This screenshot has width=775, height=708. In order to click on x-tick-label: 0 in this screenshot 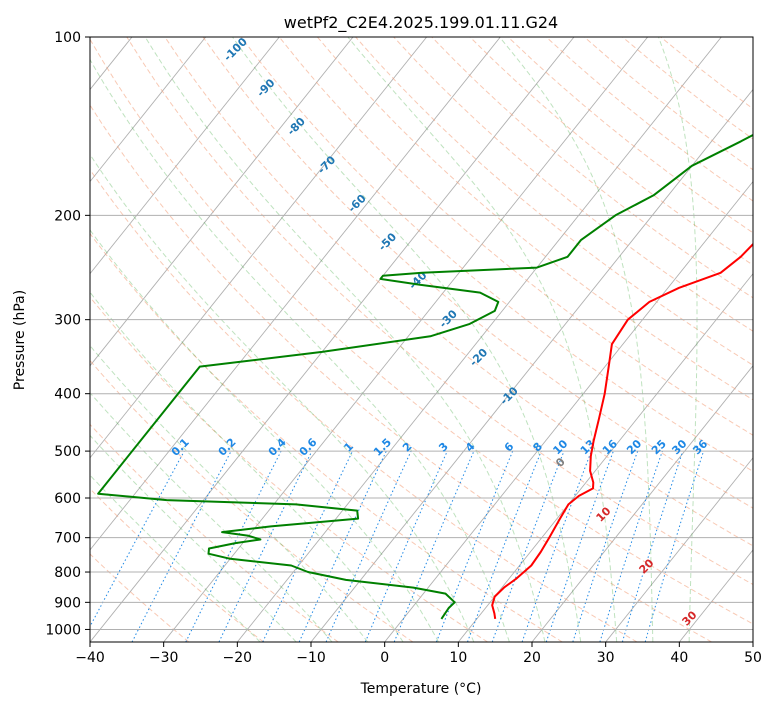, I will do `click(384, 658)`.